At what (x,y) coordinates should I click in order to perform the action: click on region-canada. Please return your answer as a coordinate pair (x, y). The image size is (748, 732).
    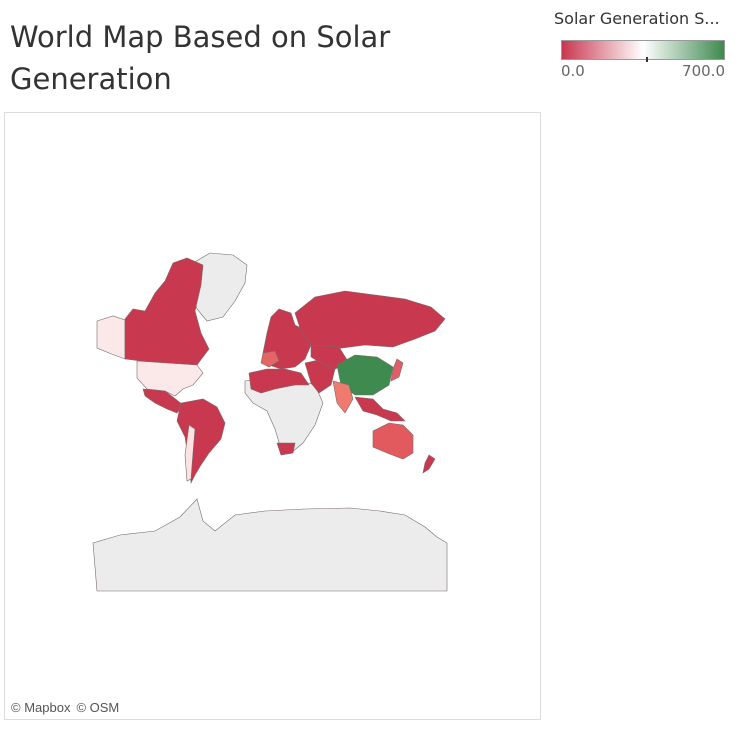
    Looking at the image, I should click on (167, 311).